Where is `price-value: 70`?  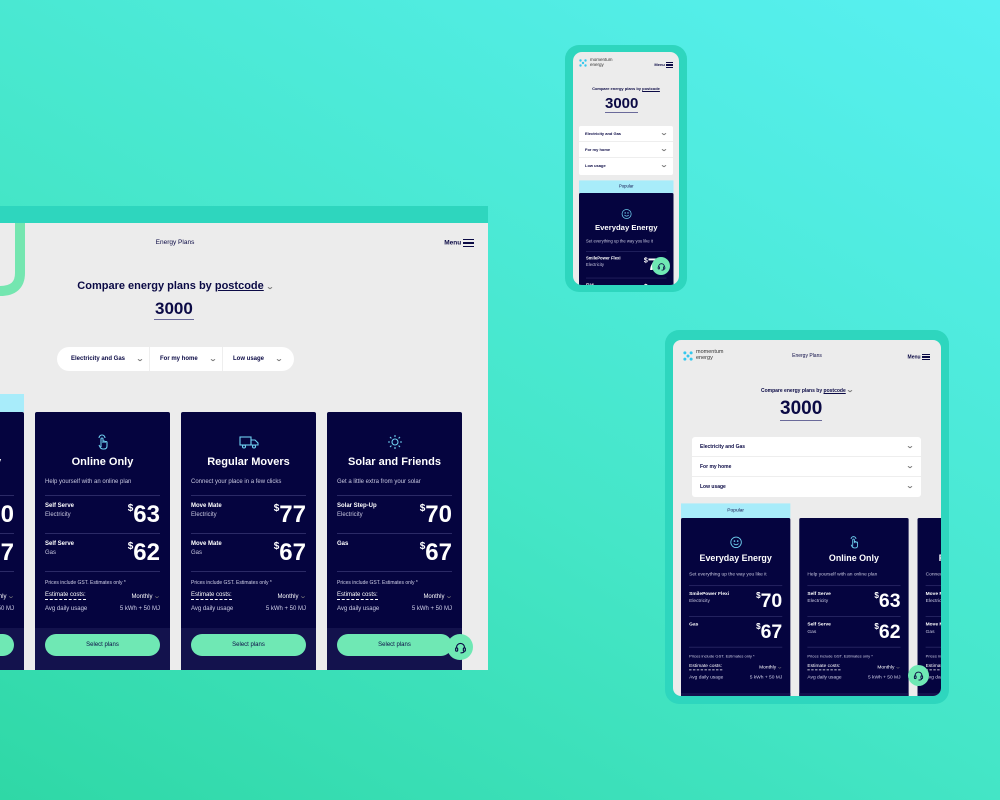 price-value: 70 is located at coordinates (771, 601).